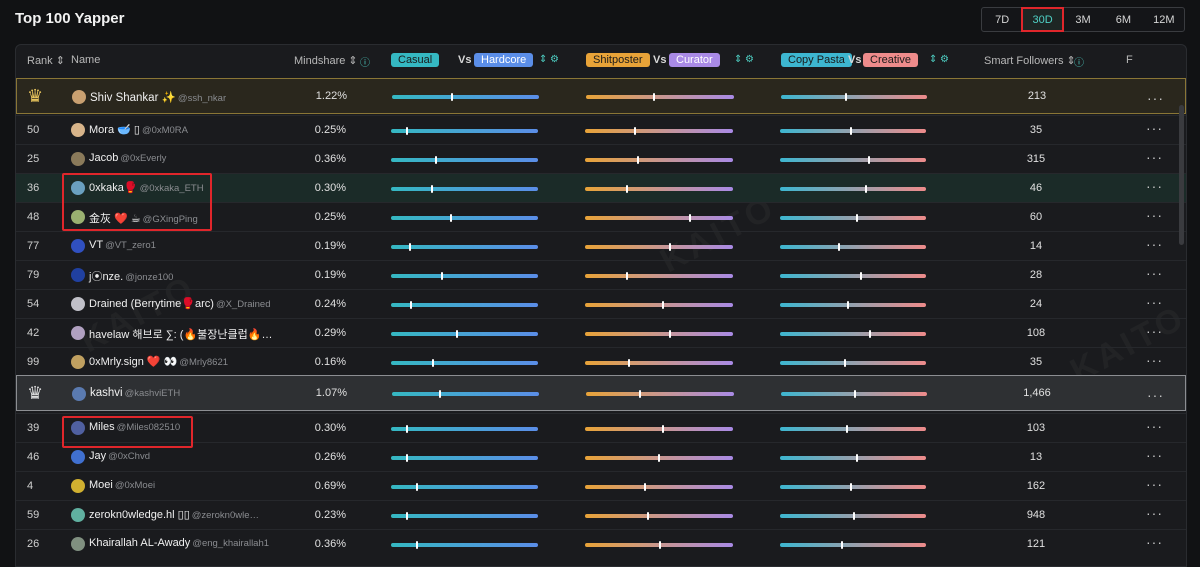 This screenshot has width=1200, height=567. What do you see at coordinates (1042, 19) in the screenshot?
I see `period-30d: 30D` at bounding box center [1042, 19].